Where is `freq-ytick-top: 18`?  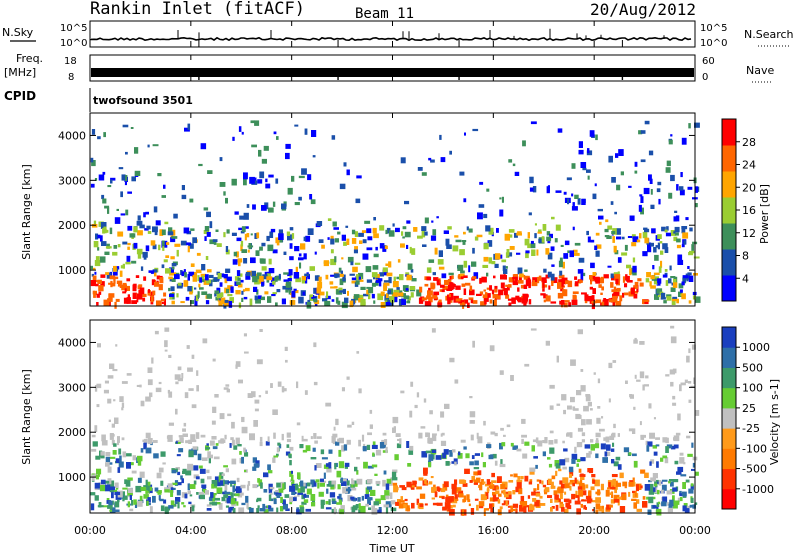 freq-ytick-top: 18 is located at coordinates (70, 61).